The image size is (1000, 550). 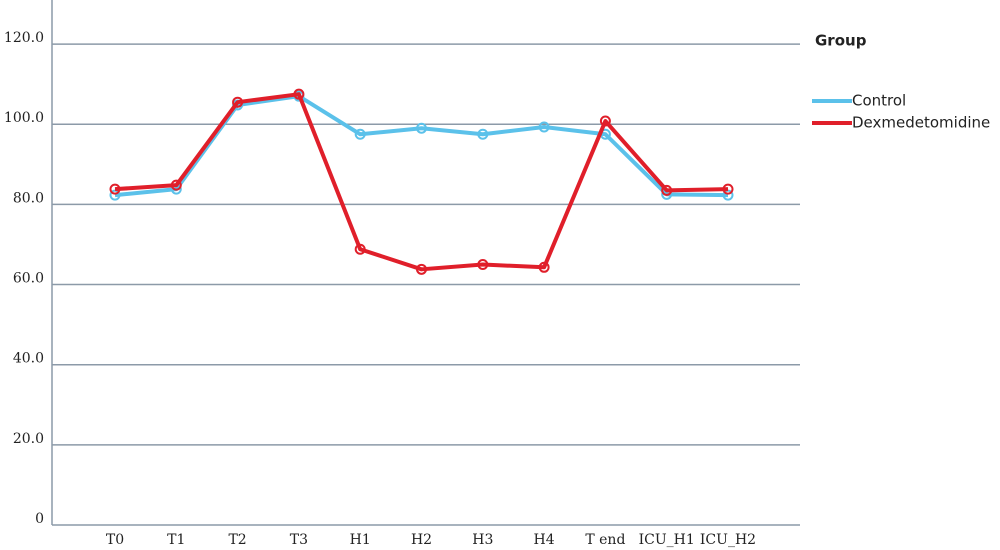 I want to click on x-tick-label: T end, so click(x=605, y=540).